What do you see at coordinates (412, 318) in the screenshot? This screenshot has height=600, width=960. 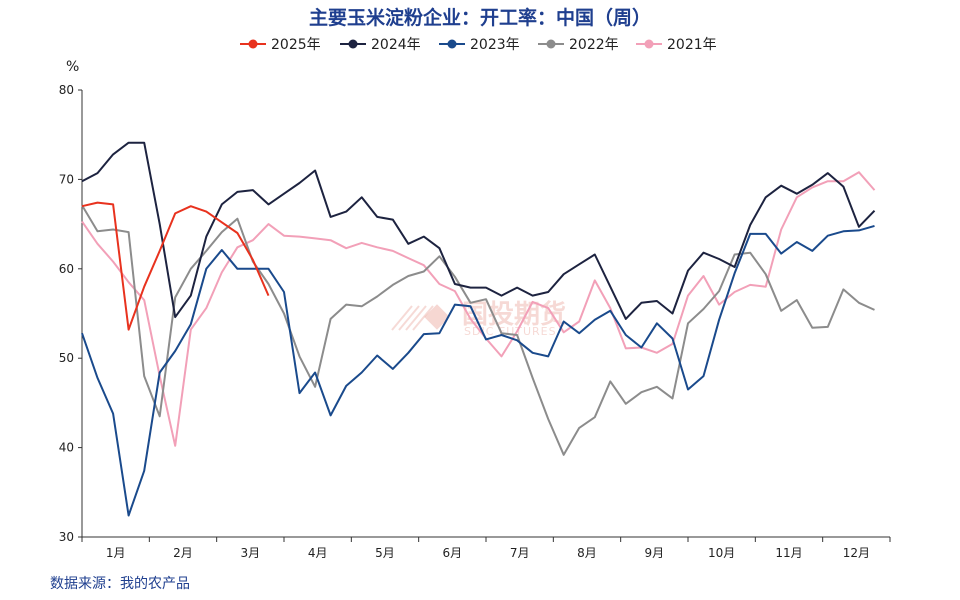 I see `watermark-logo-icon` at bounding box center [412, 318].